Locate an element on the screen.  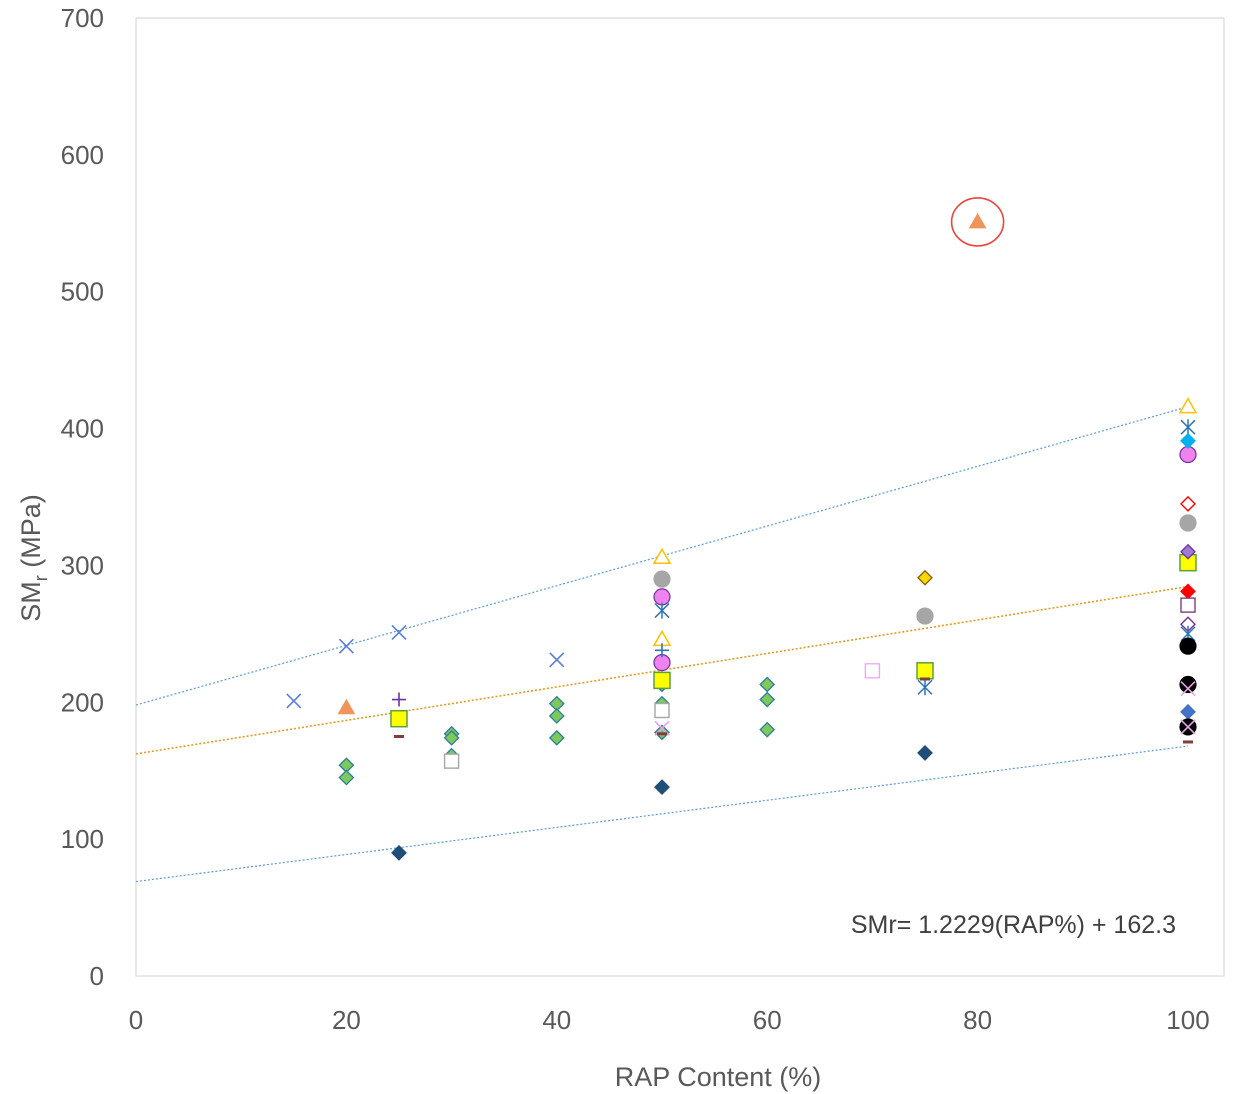
x-tick-label: 60 is located at coordinates (767, 1020).